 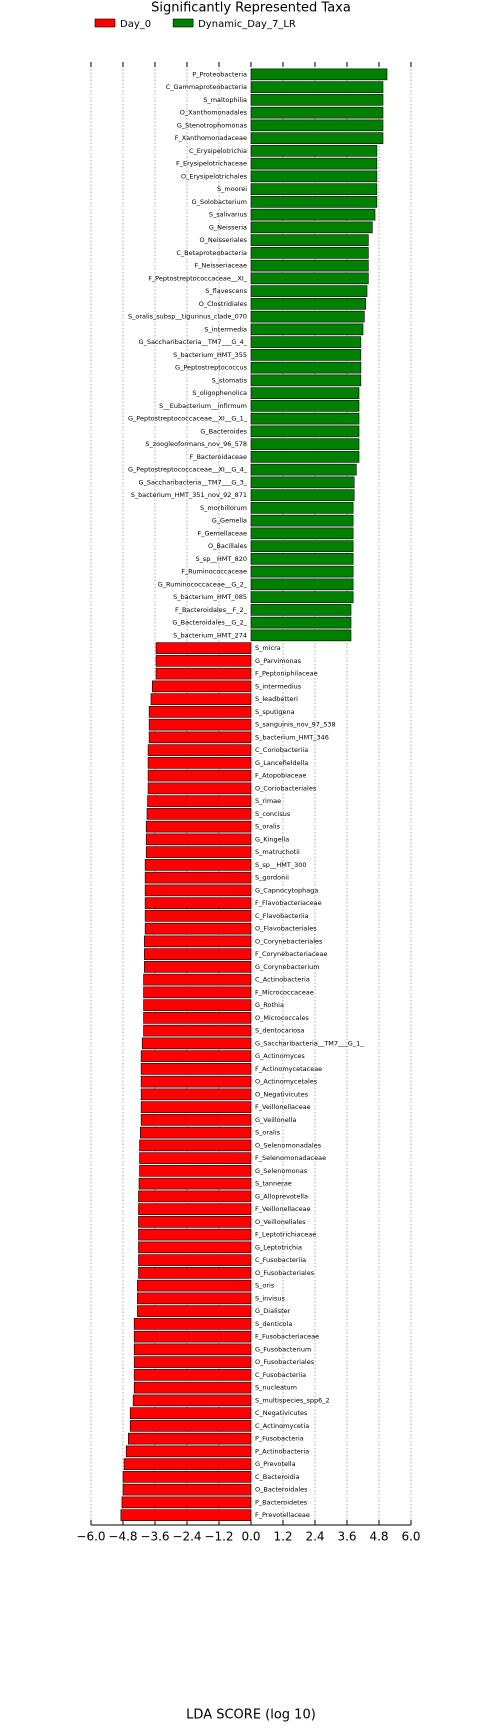 What do you see at coordinates (228, 215) in the screenshot?
I see `category-label: S_salivarius` at bounding box center [228, 215].